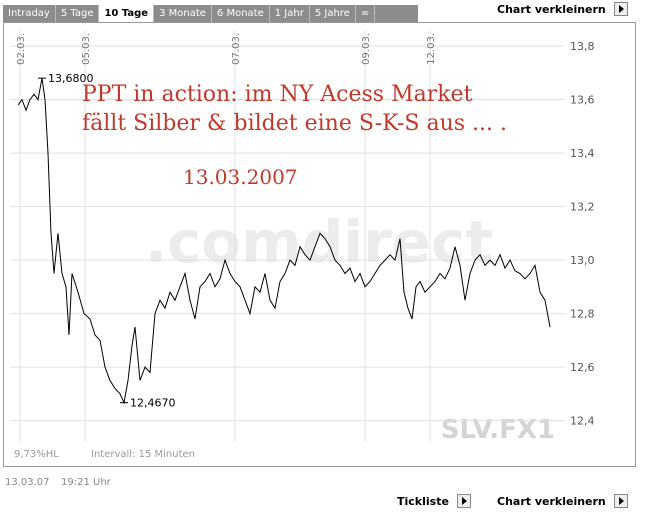 Image resolution: width=649 pixels, height=519 pixels. What do you see at coordinates (153, 403) in the screenshot?
I see `low-marker-label: 12,4670` at bounding box center [153, 403].